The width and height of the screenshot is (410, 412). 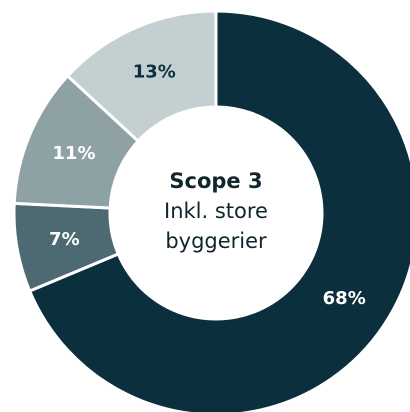 What do you see at coordinates (73, 153) in the screenshot?
I see `slice-value-label-3: 11%` at bounding box center [73, 153].